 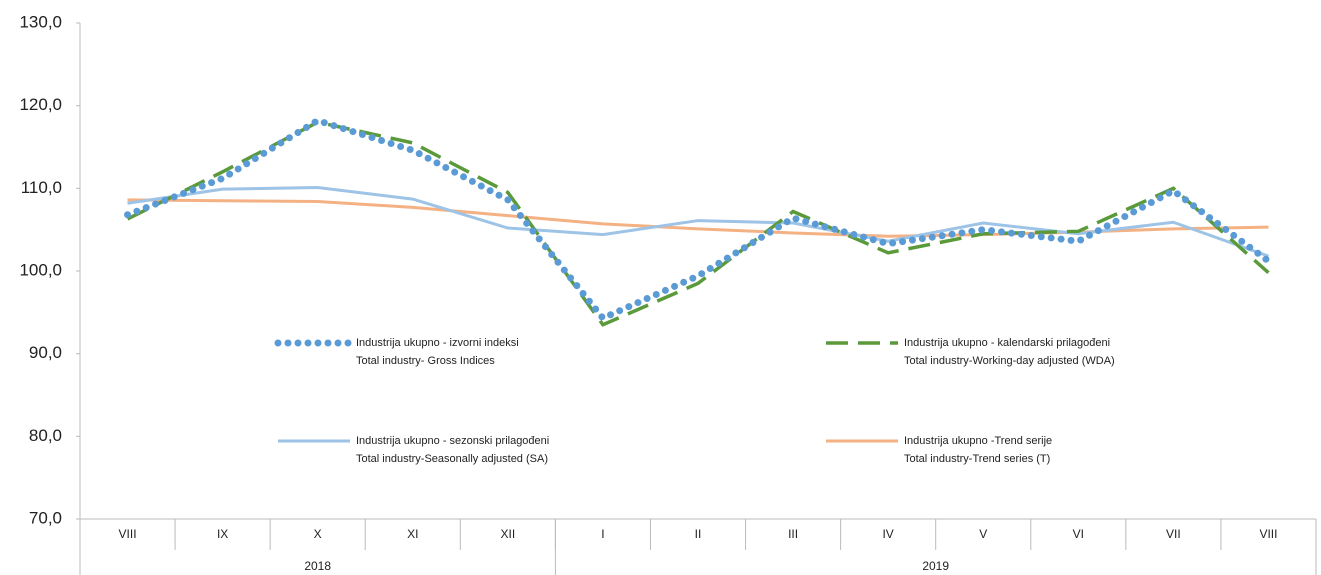 I want to click on y-tick-label: 130,0, so click(x=40, y=21).